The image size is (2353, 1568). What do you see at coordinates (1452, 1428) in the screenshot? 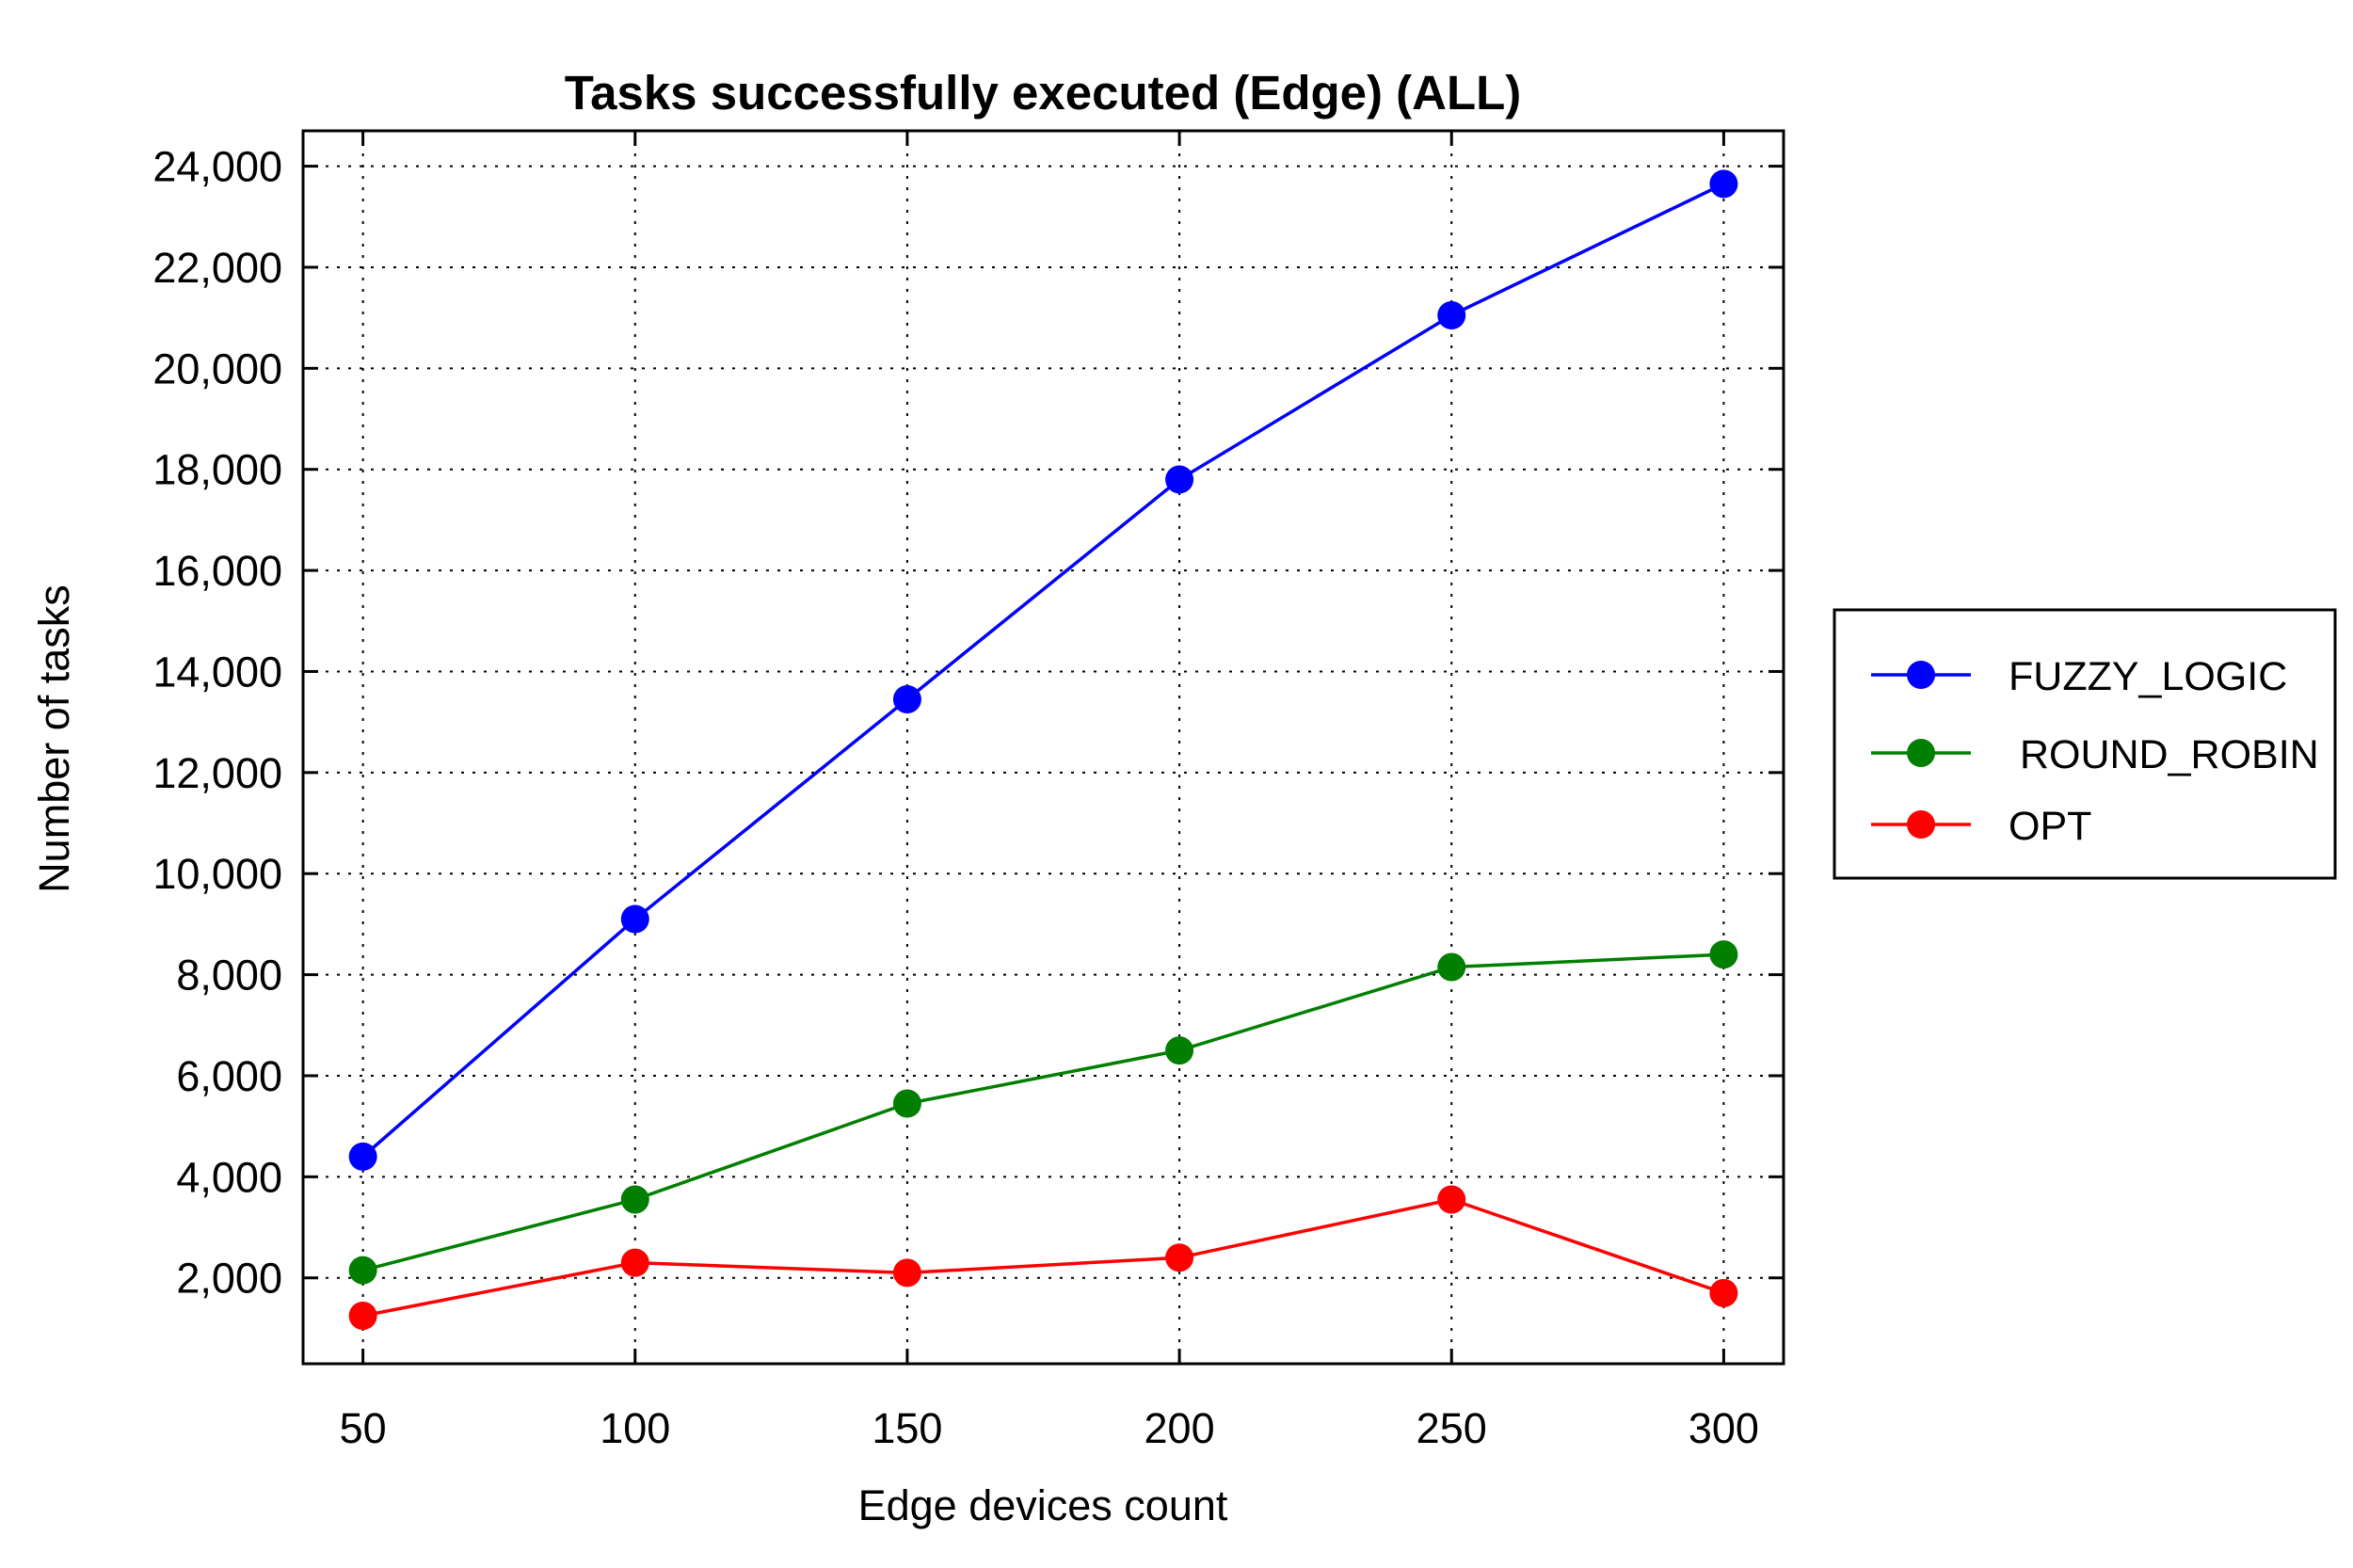
I see `x-tick-label: 250` at bounding box center [1452, 1428].